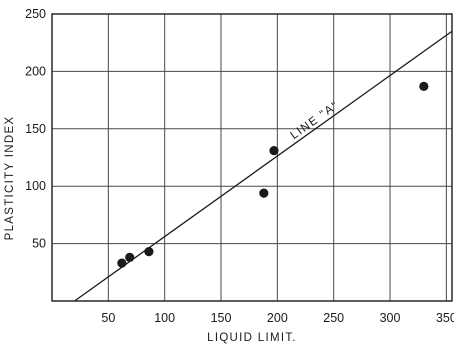 This screenshot has width=454, height=348. I want to click on x-tick-label: 200, so click(277, 318).